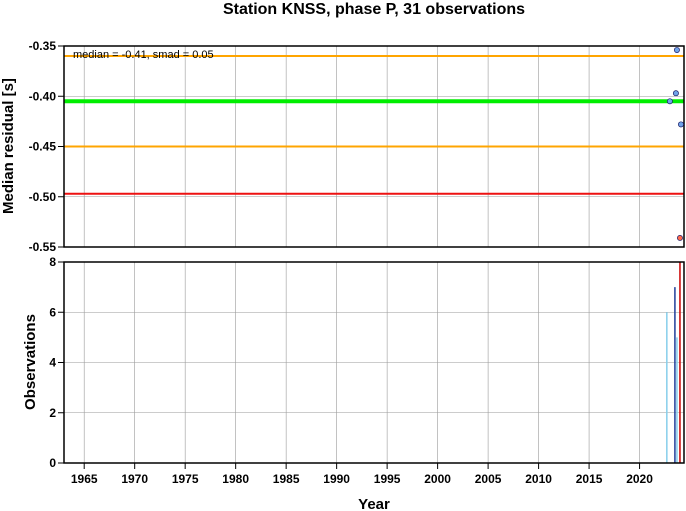 Image resolution: width=686 pixels, height=511 pixels. What do you see at coordinates (675, 144) in the screenshot?
I see `residual-points` at bounding box center [675, 144].